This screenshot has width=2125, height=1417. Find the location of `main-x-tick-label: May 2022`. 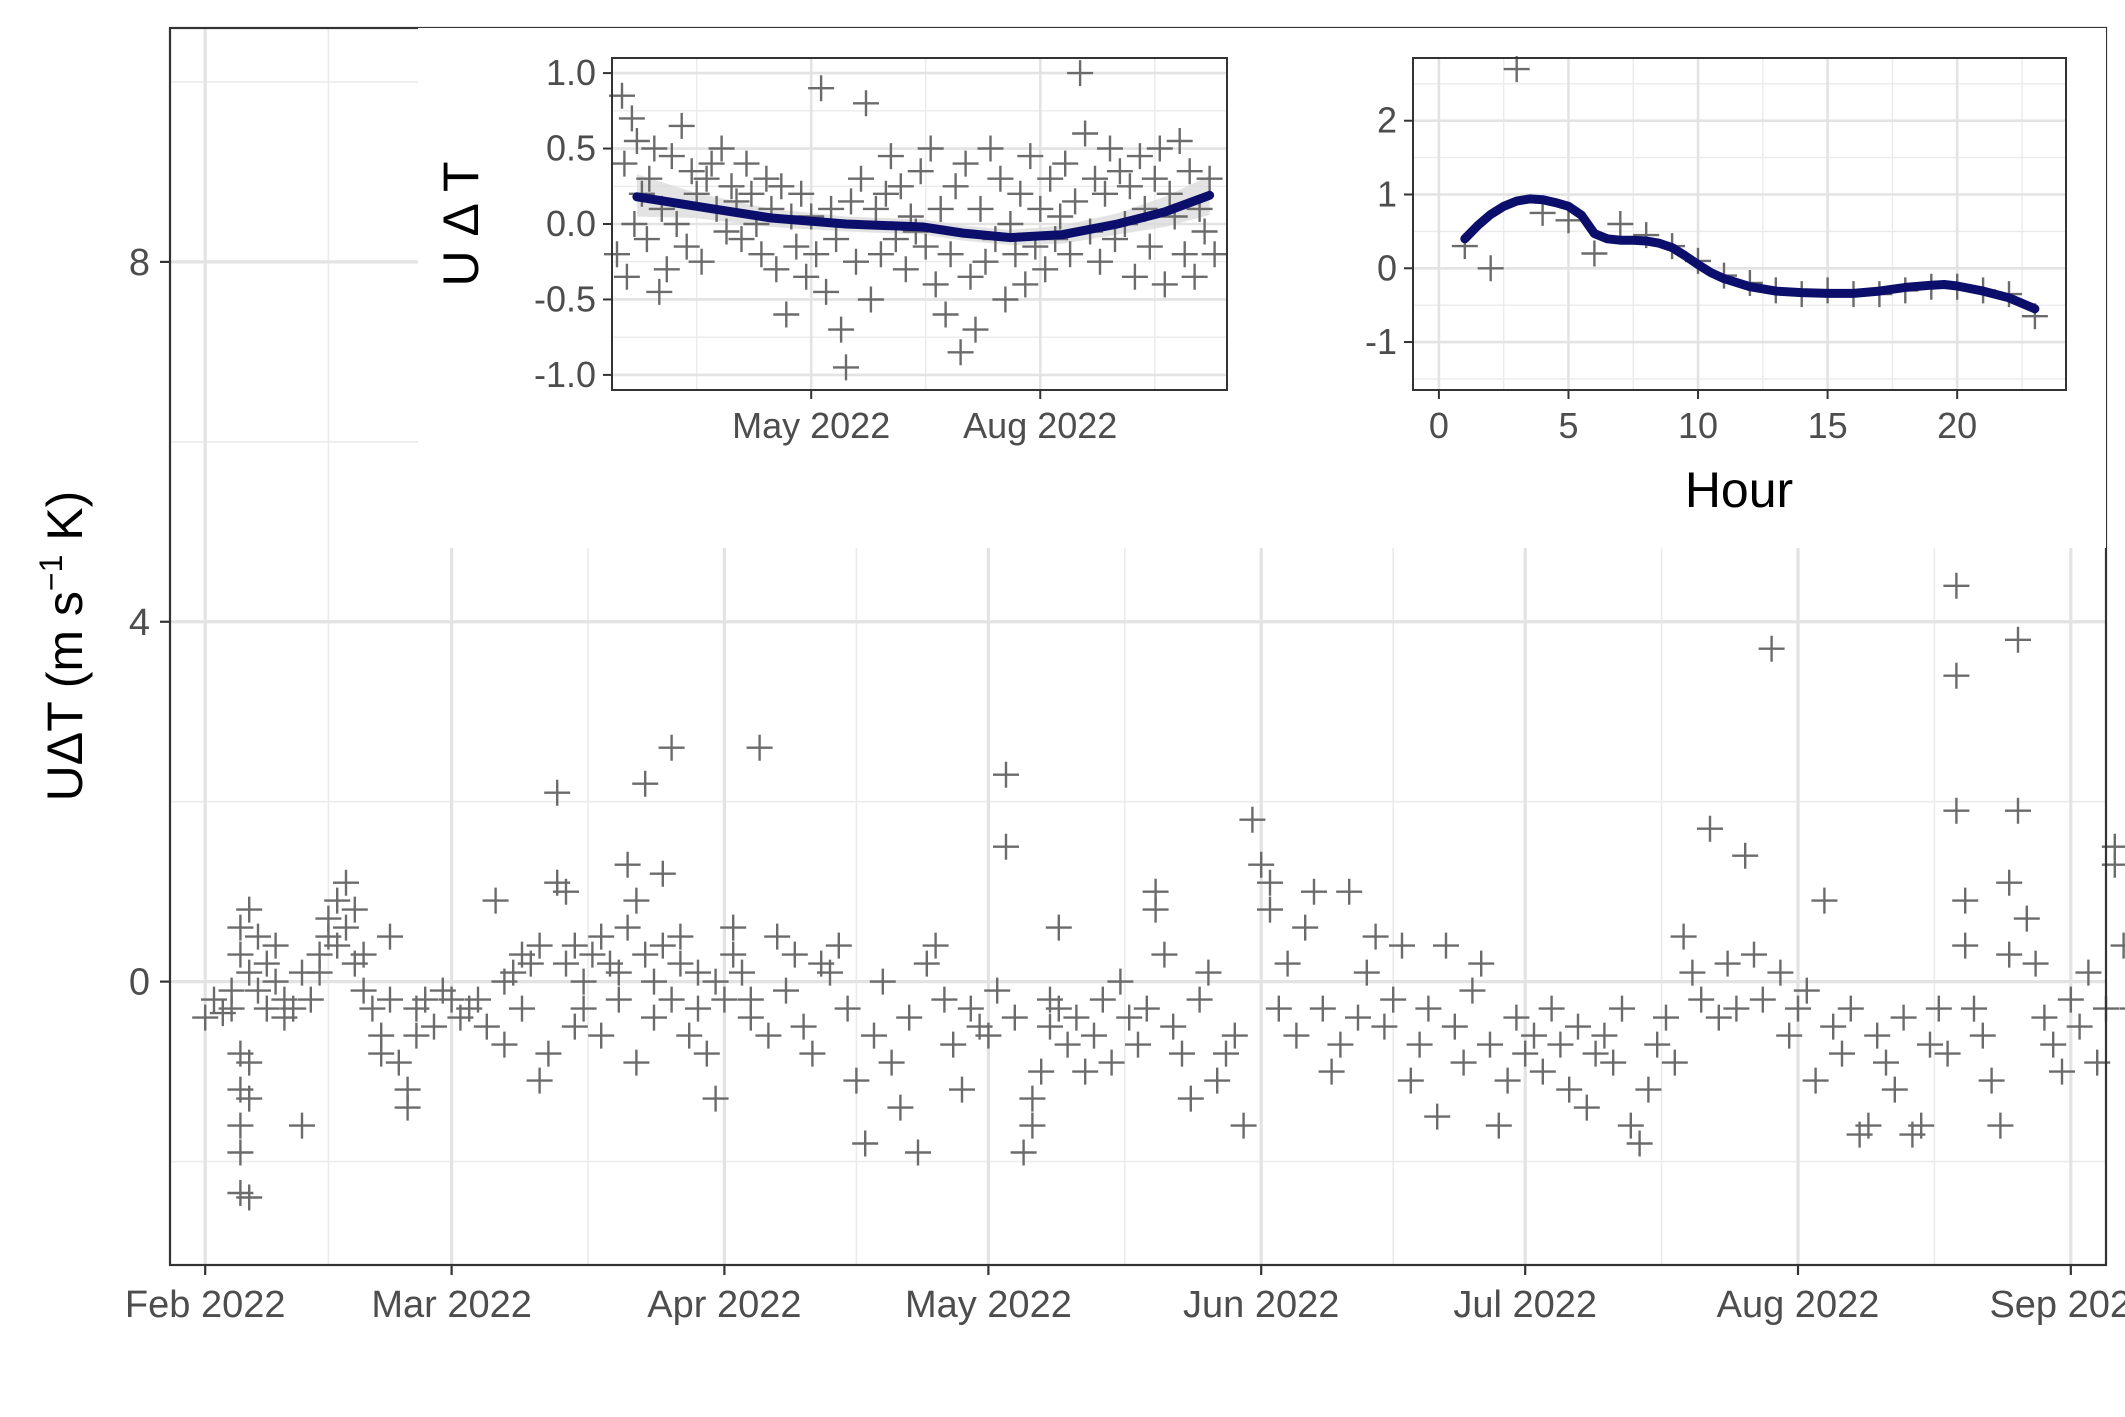

main-x-tick-label: May 2022 is located at coordinates (988, 1305).